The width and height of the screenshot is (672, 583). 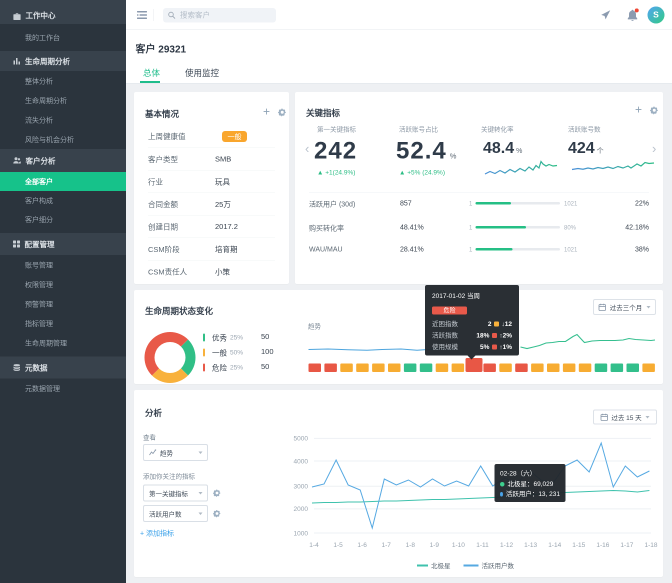 I want to click on svg-text: 1-4, so click(x=314, y=545).